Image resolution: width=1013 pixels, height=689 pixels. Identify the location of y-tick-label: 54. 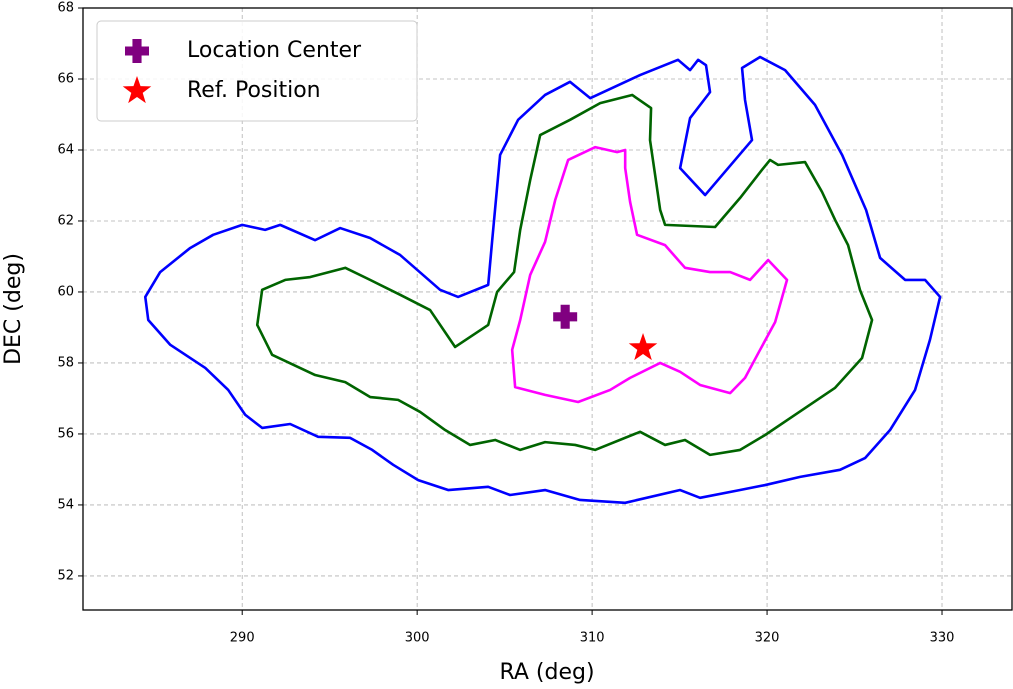
(65, 504).